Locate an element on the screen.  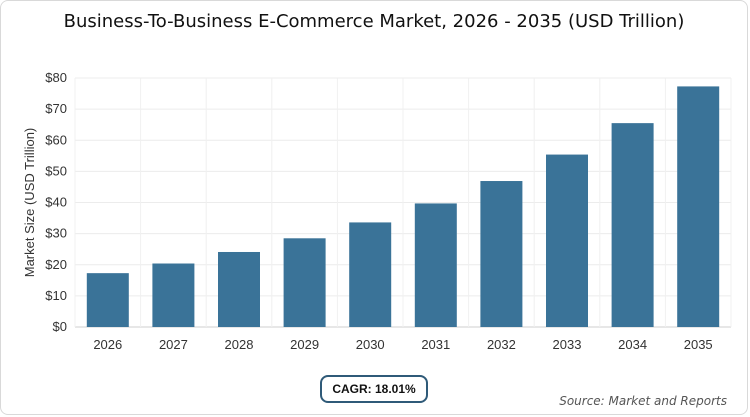
x-tick-label: 2027 is located at coordinates (173, 344).